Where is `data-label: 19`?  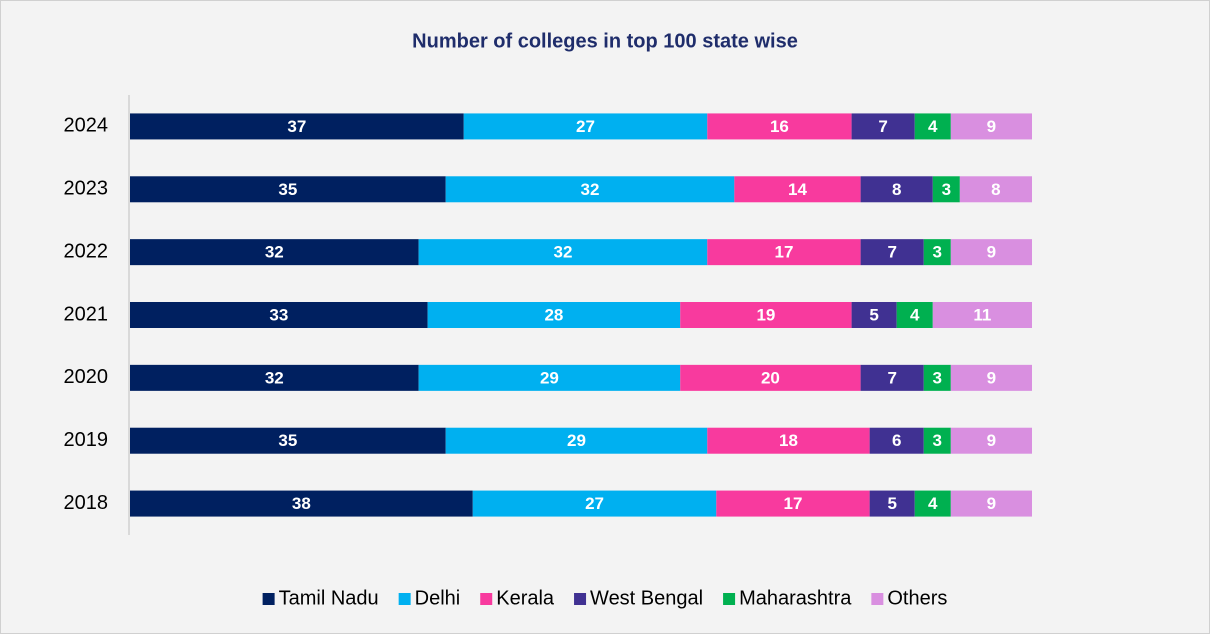
data-label: 19 is located at coordinates (765, 314).